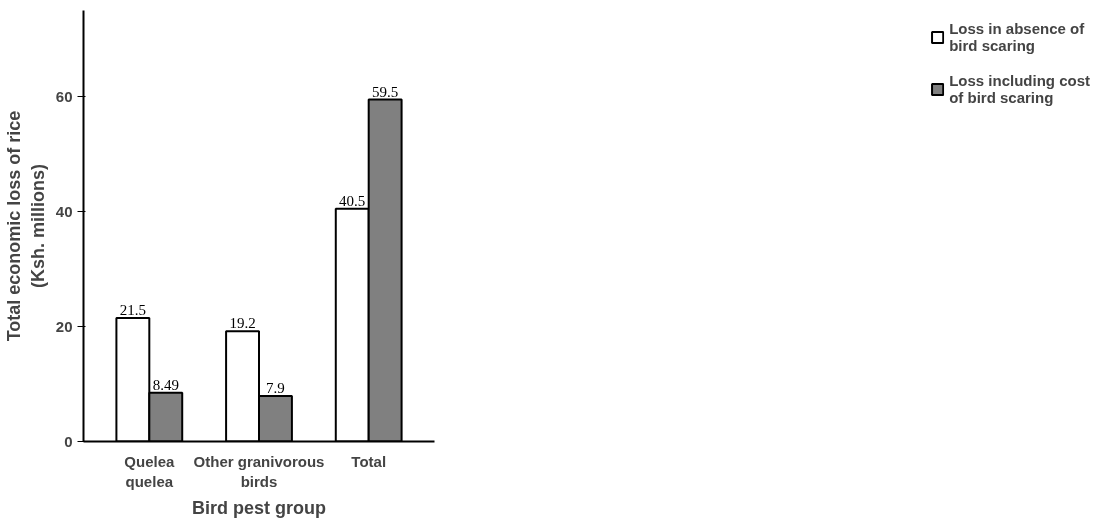  Describe the element at coordinates (1017, 37) in the screenshot. I see `legend-label: Loss in absence of bird scaring` at that location.